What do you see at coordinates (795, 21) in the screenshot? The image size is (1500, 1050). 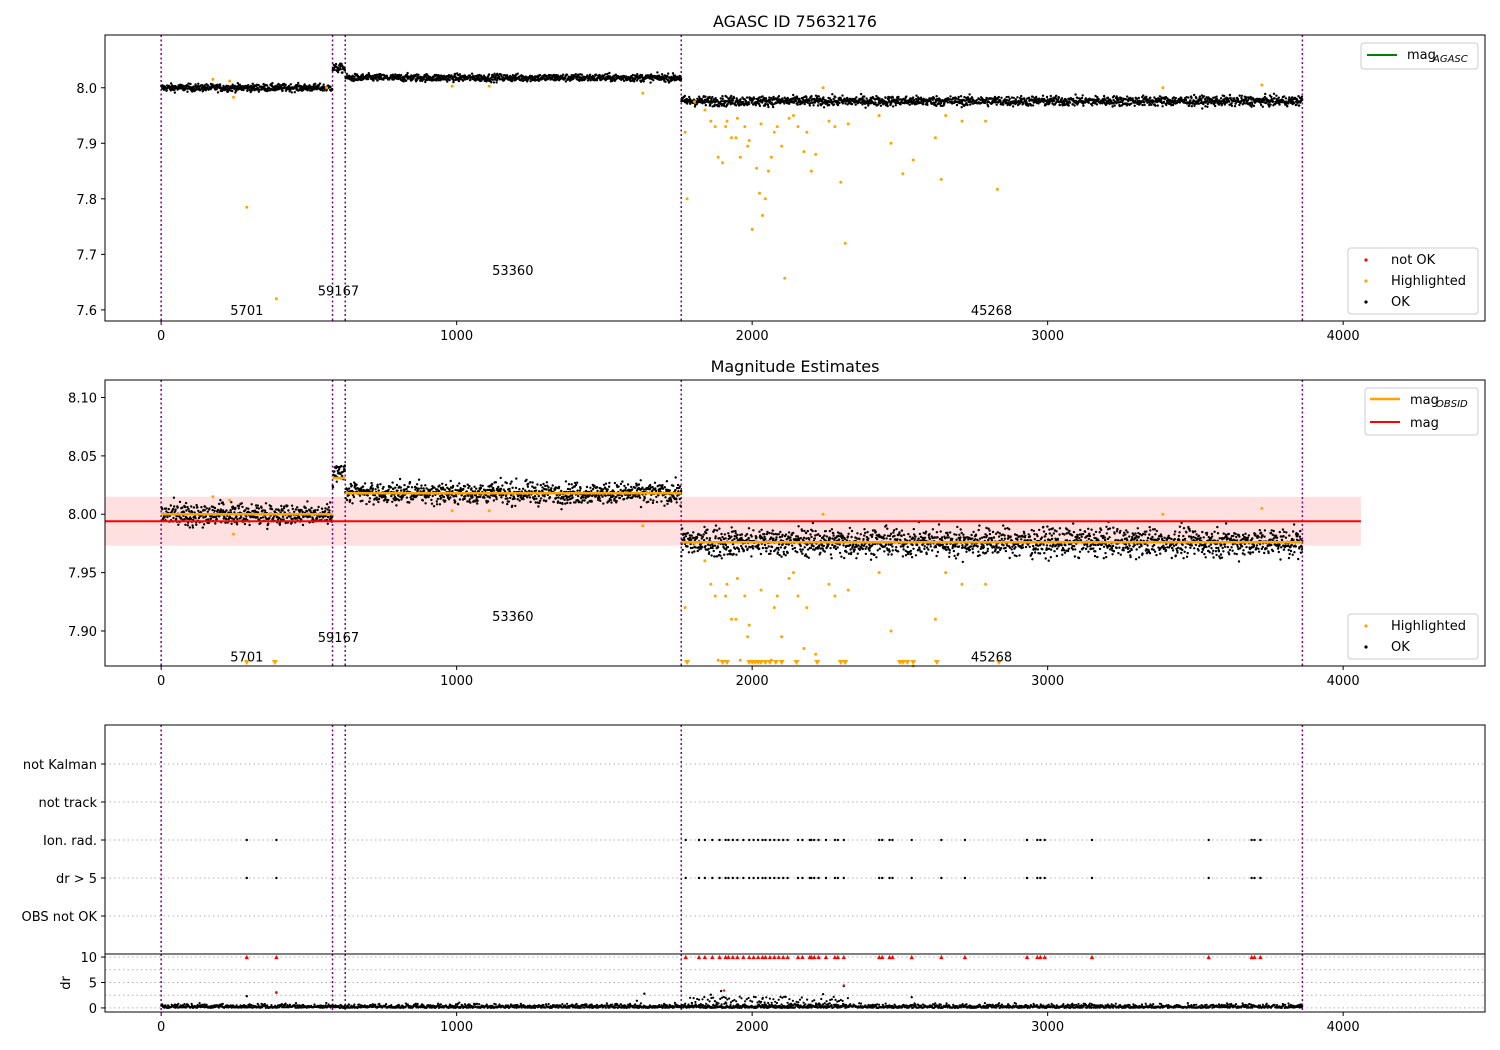 I see `panel-1-title: AGASC ID 75632176` at bounding box center [795, 21].